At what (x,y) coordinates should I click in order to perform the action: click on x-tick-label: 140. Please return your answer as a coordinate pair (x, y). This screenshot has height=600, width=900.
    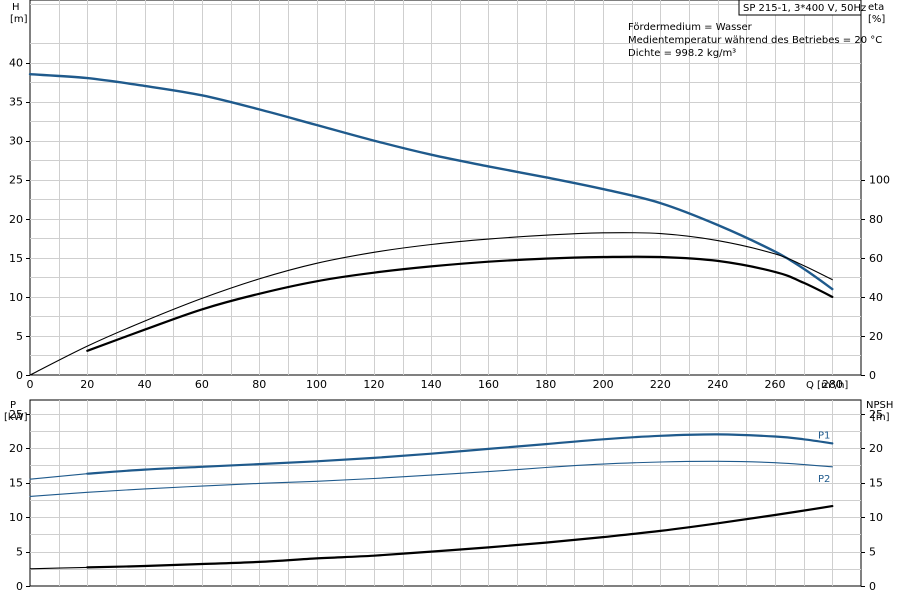
    Looking at the image, I should click on (431, 384).